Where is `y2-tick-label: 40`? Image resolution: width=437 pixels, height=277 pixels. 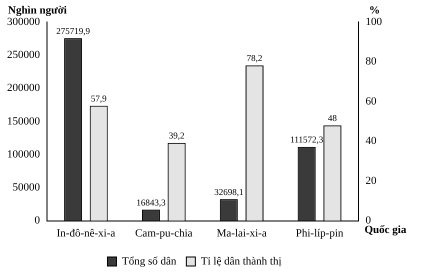
y2-tick-label: 40 is located at coordinates (371, 141).